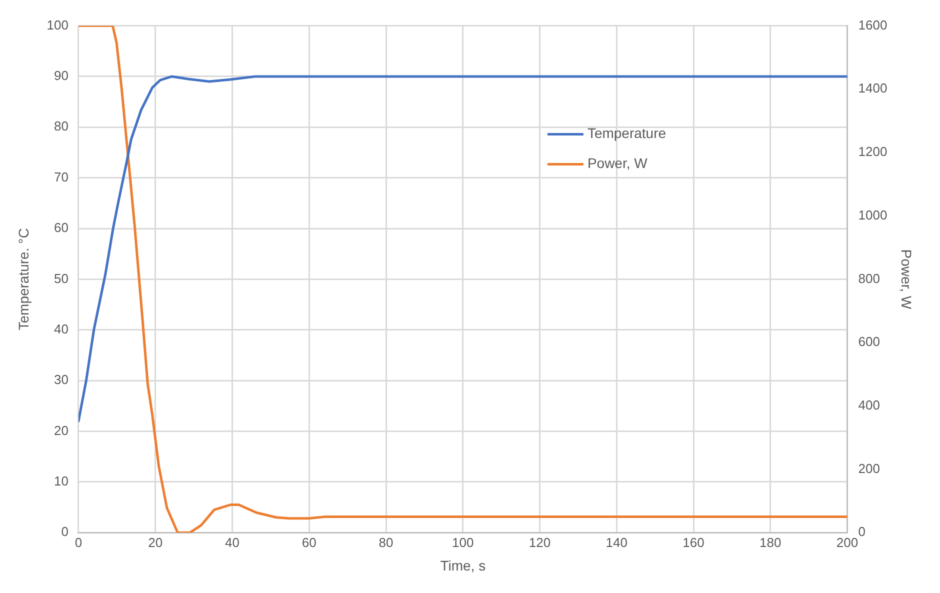  What do you see at coordinates (771, 542) in the screenshot?
I see `x-tick-label: 180` at bounding box center [771, 542].